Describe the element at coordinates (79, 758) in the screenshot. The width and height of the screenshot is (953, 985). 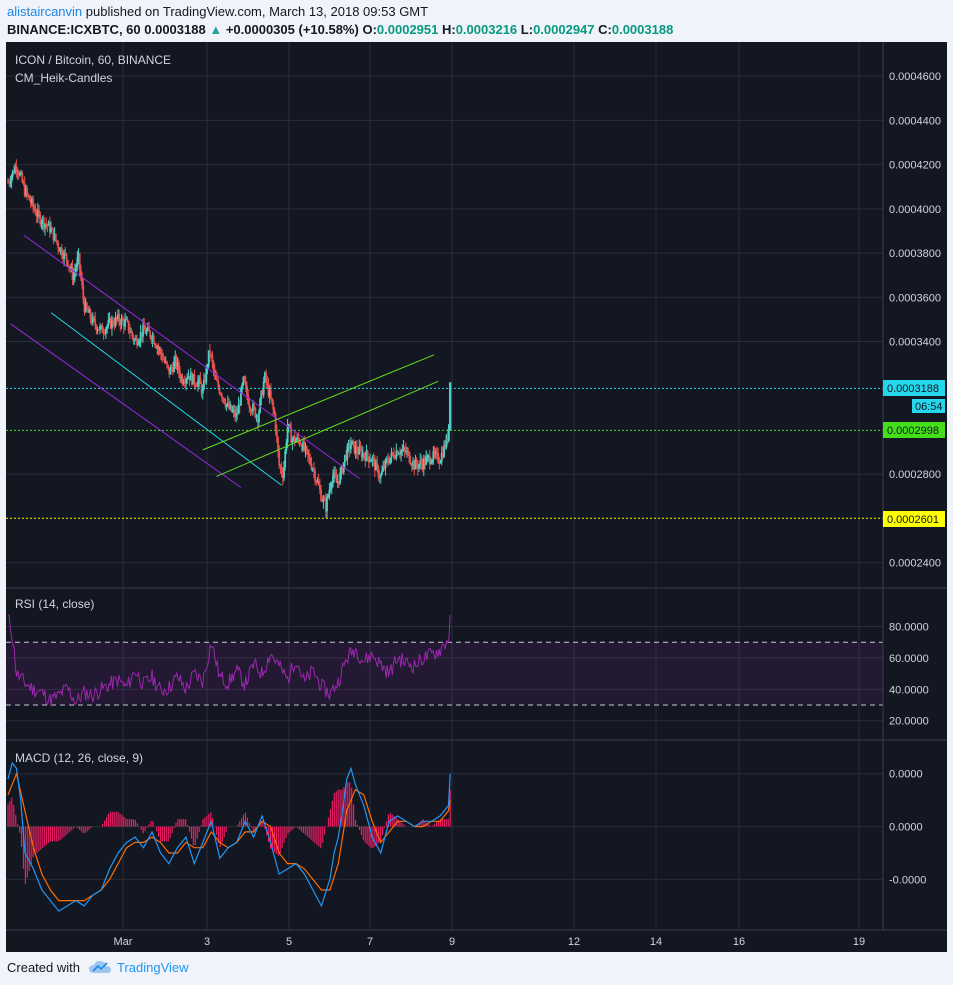
I see `macd-legend: MACD (12, 26, close, 9)` at that location.